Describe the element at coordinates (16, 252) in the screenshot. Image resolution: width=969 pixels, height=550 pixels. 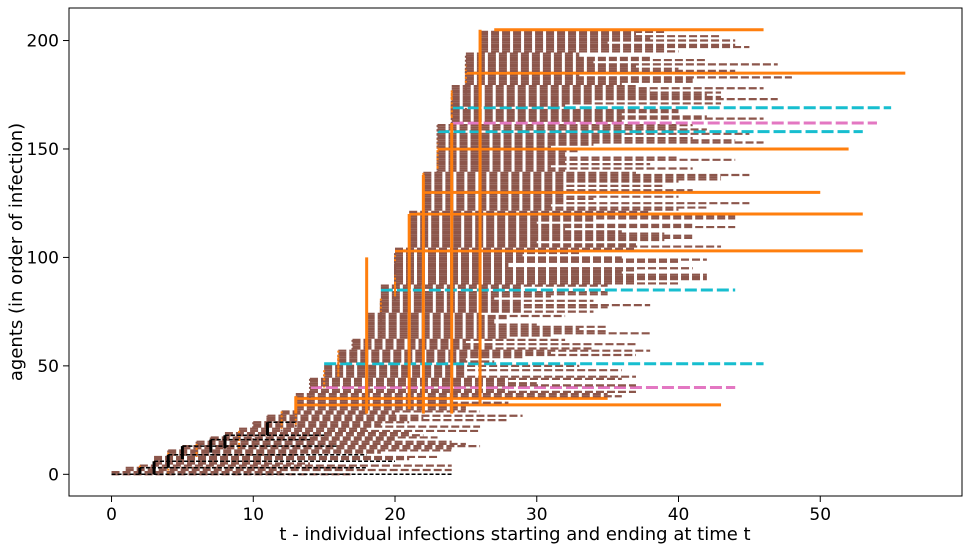
I see `y-axis-label: agents (in order of infection)` at that location.